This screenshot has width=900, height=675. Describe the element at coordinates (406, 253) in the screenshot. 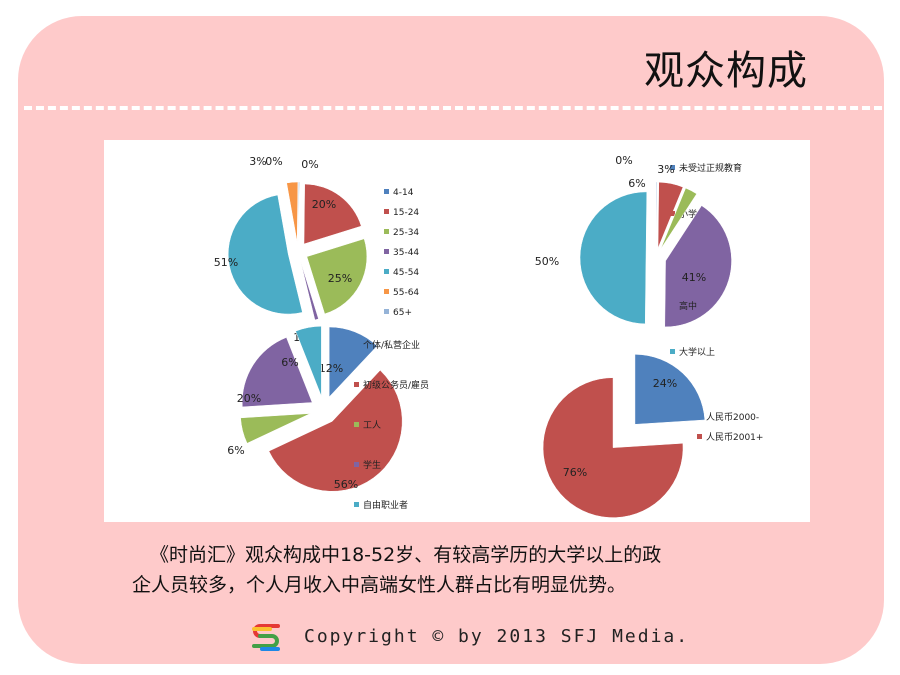

I see `pie1-legend-4: 35-44` at that location.